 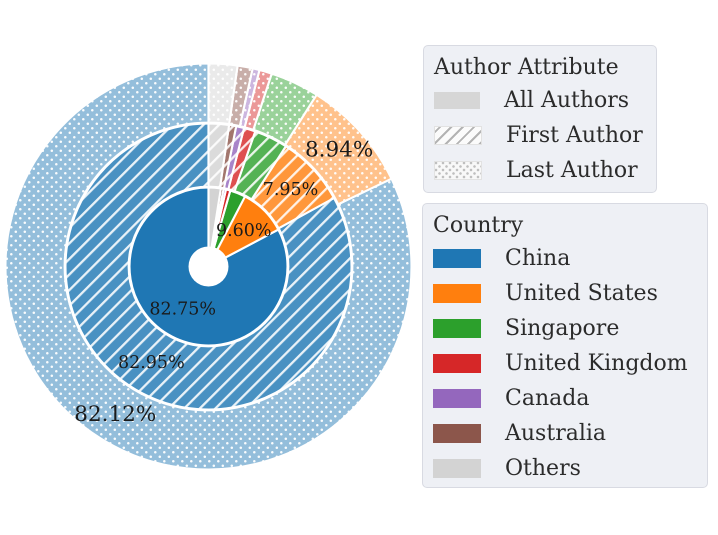 I want to click on legend-item-last-author: Last Author, so click(x=539, y=170).